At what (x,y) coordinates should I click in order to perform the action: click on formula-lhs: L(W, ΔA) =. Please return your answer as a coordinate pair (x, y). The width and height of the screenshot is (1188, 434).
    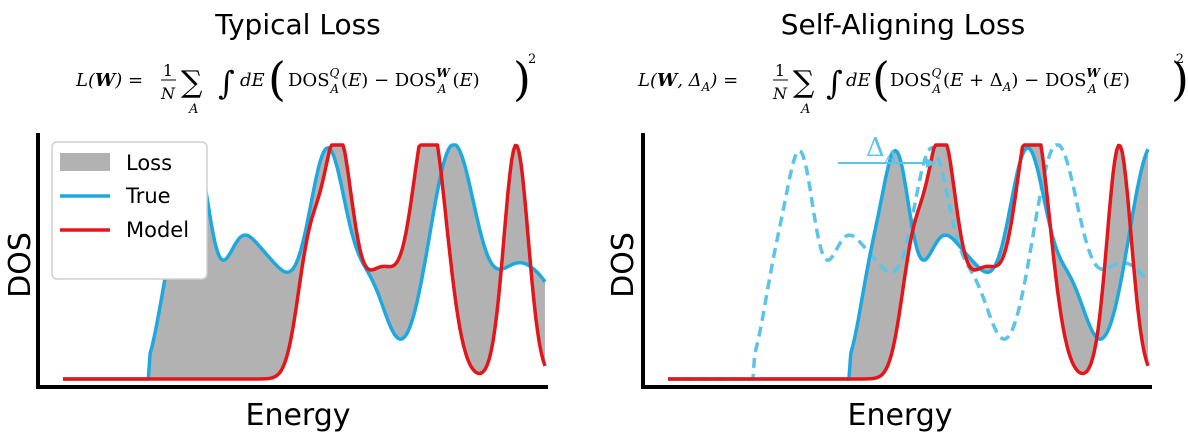
    Looking at the image, I should click on (687, 82).